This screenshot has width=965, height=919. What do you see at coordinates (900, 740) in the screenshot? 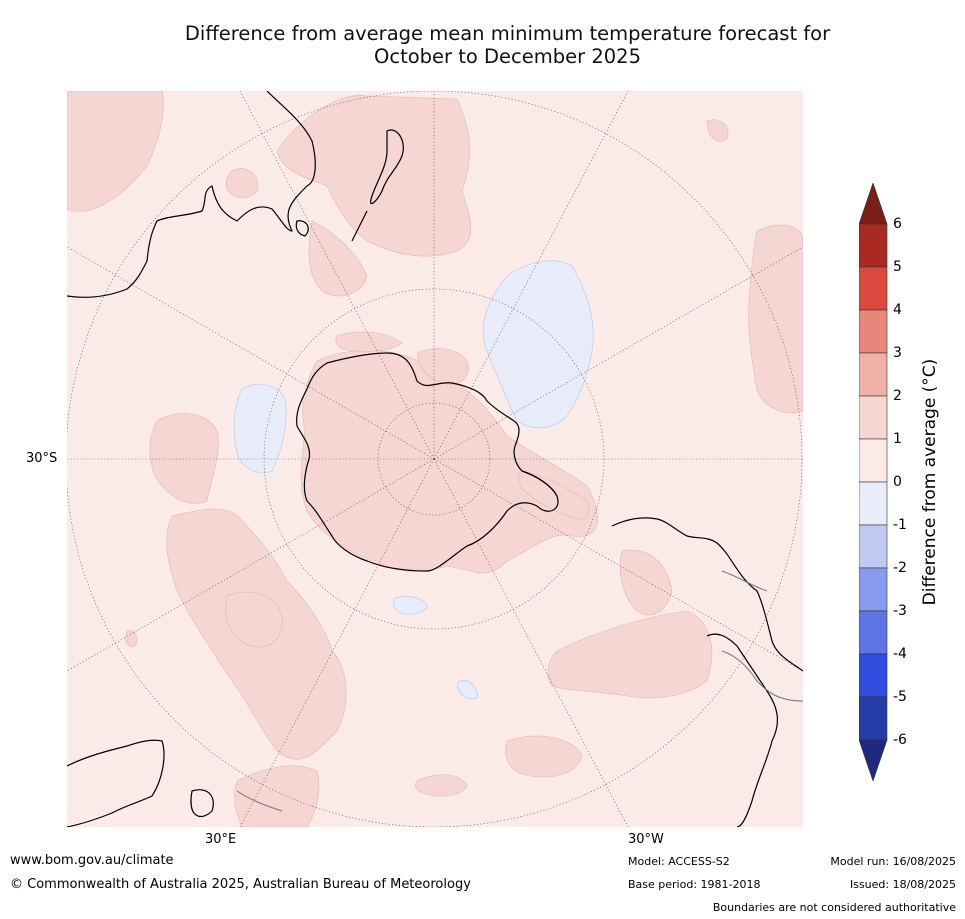
I see `colorbar-tick: -6` at bounding box center [900, 740].